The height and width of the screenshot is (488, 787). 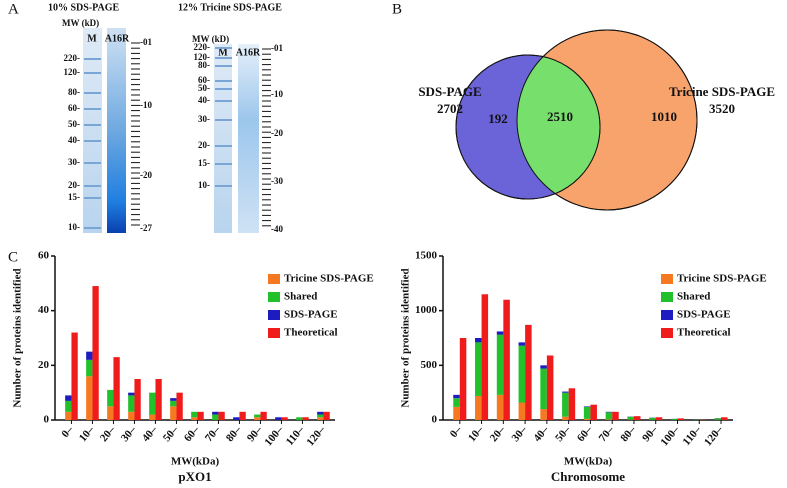 I want to click on fraction-label: -01, so click(x=146, y=42).